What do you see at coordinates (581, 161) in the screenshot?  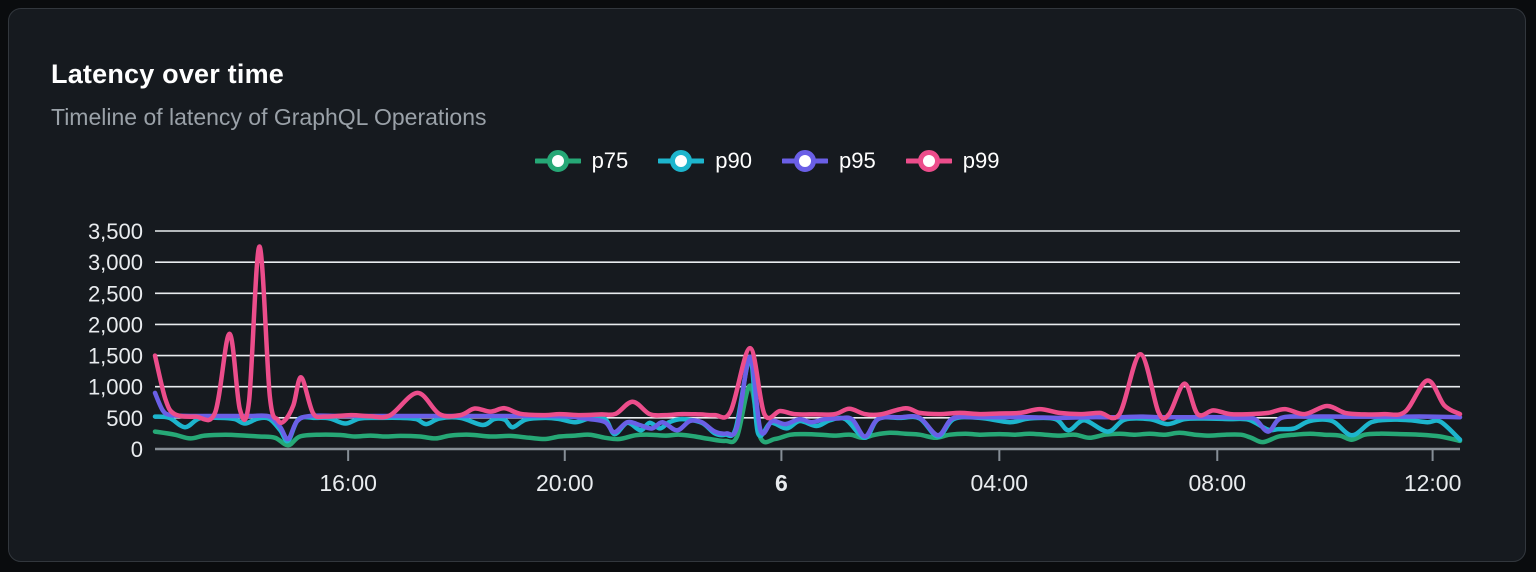 I see `legend-item-p75: p75` at bounding box center [581, 161].